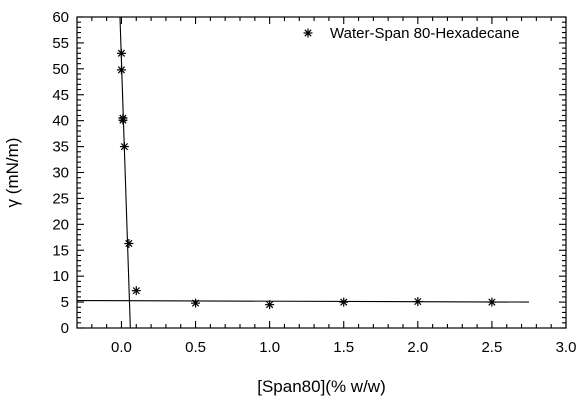 This screenshot has width=578, height=403. Describe the element at coordinates (60, 198) in the screenshot. I see `y-tick-label: 25` at that location.